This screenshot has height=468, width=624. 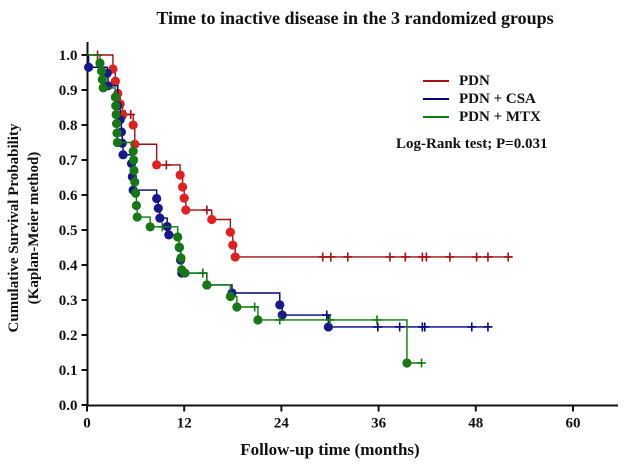 I want to click on legend-item-pdn: PDN, so click(x=482, y=81).